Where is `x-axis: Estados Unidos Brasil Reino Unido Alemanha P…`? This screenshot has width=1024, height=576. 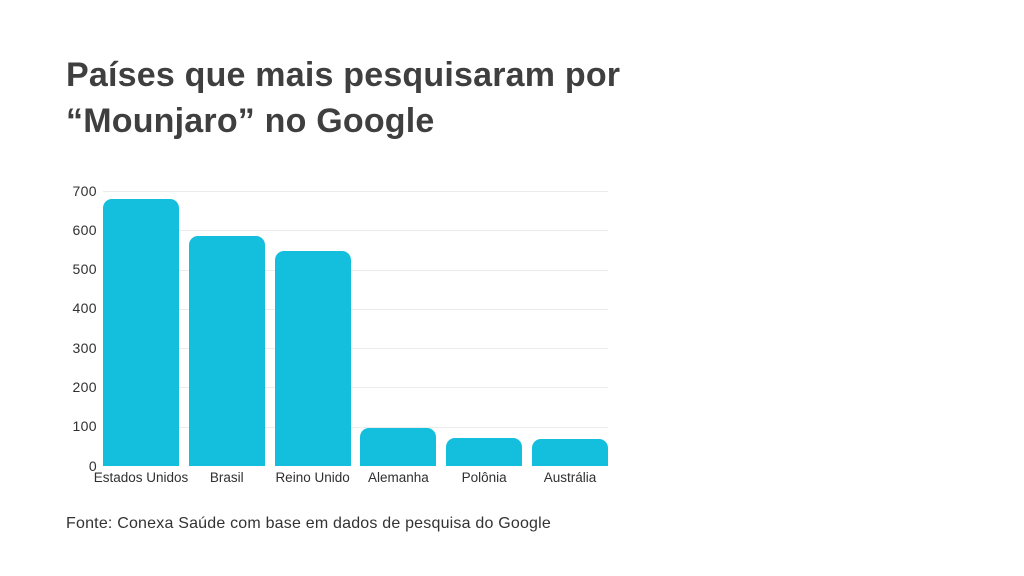
x-axis: Estados Unidos Brasil Reino Unido Alemanha P… is located at coordinates (351, 477).